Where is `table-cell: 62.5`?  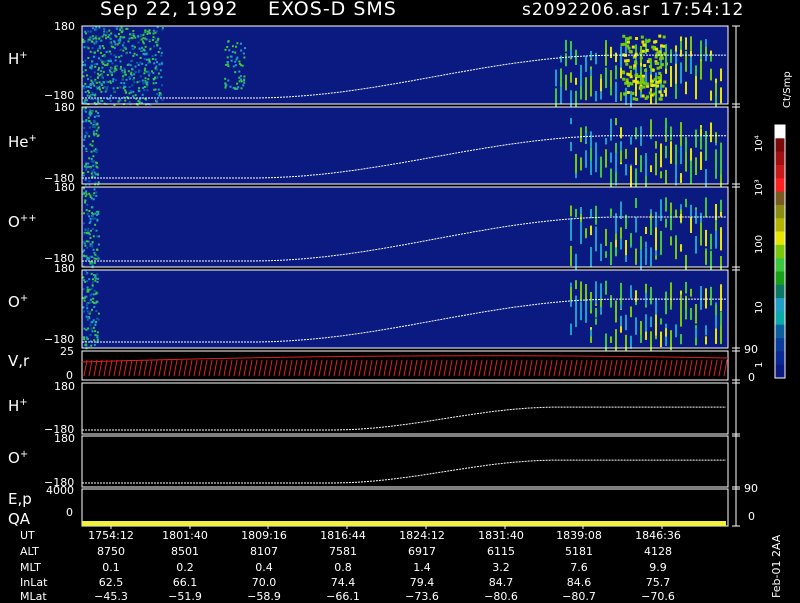 table-cell: 62.5 is located at coordinates (111, 582).